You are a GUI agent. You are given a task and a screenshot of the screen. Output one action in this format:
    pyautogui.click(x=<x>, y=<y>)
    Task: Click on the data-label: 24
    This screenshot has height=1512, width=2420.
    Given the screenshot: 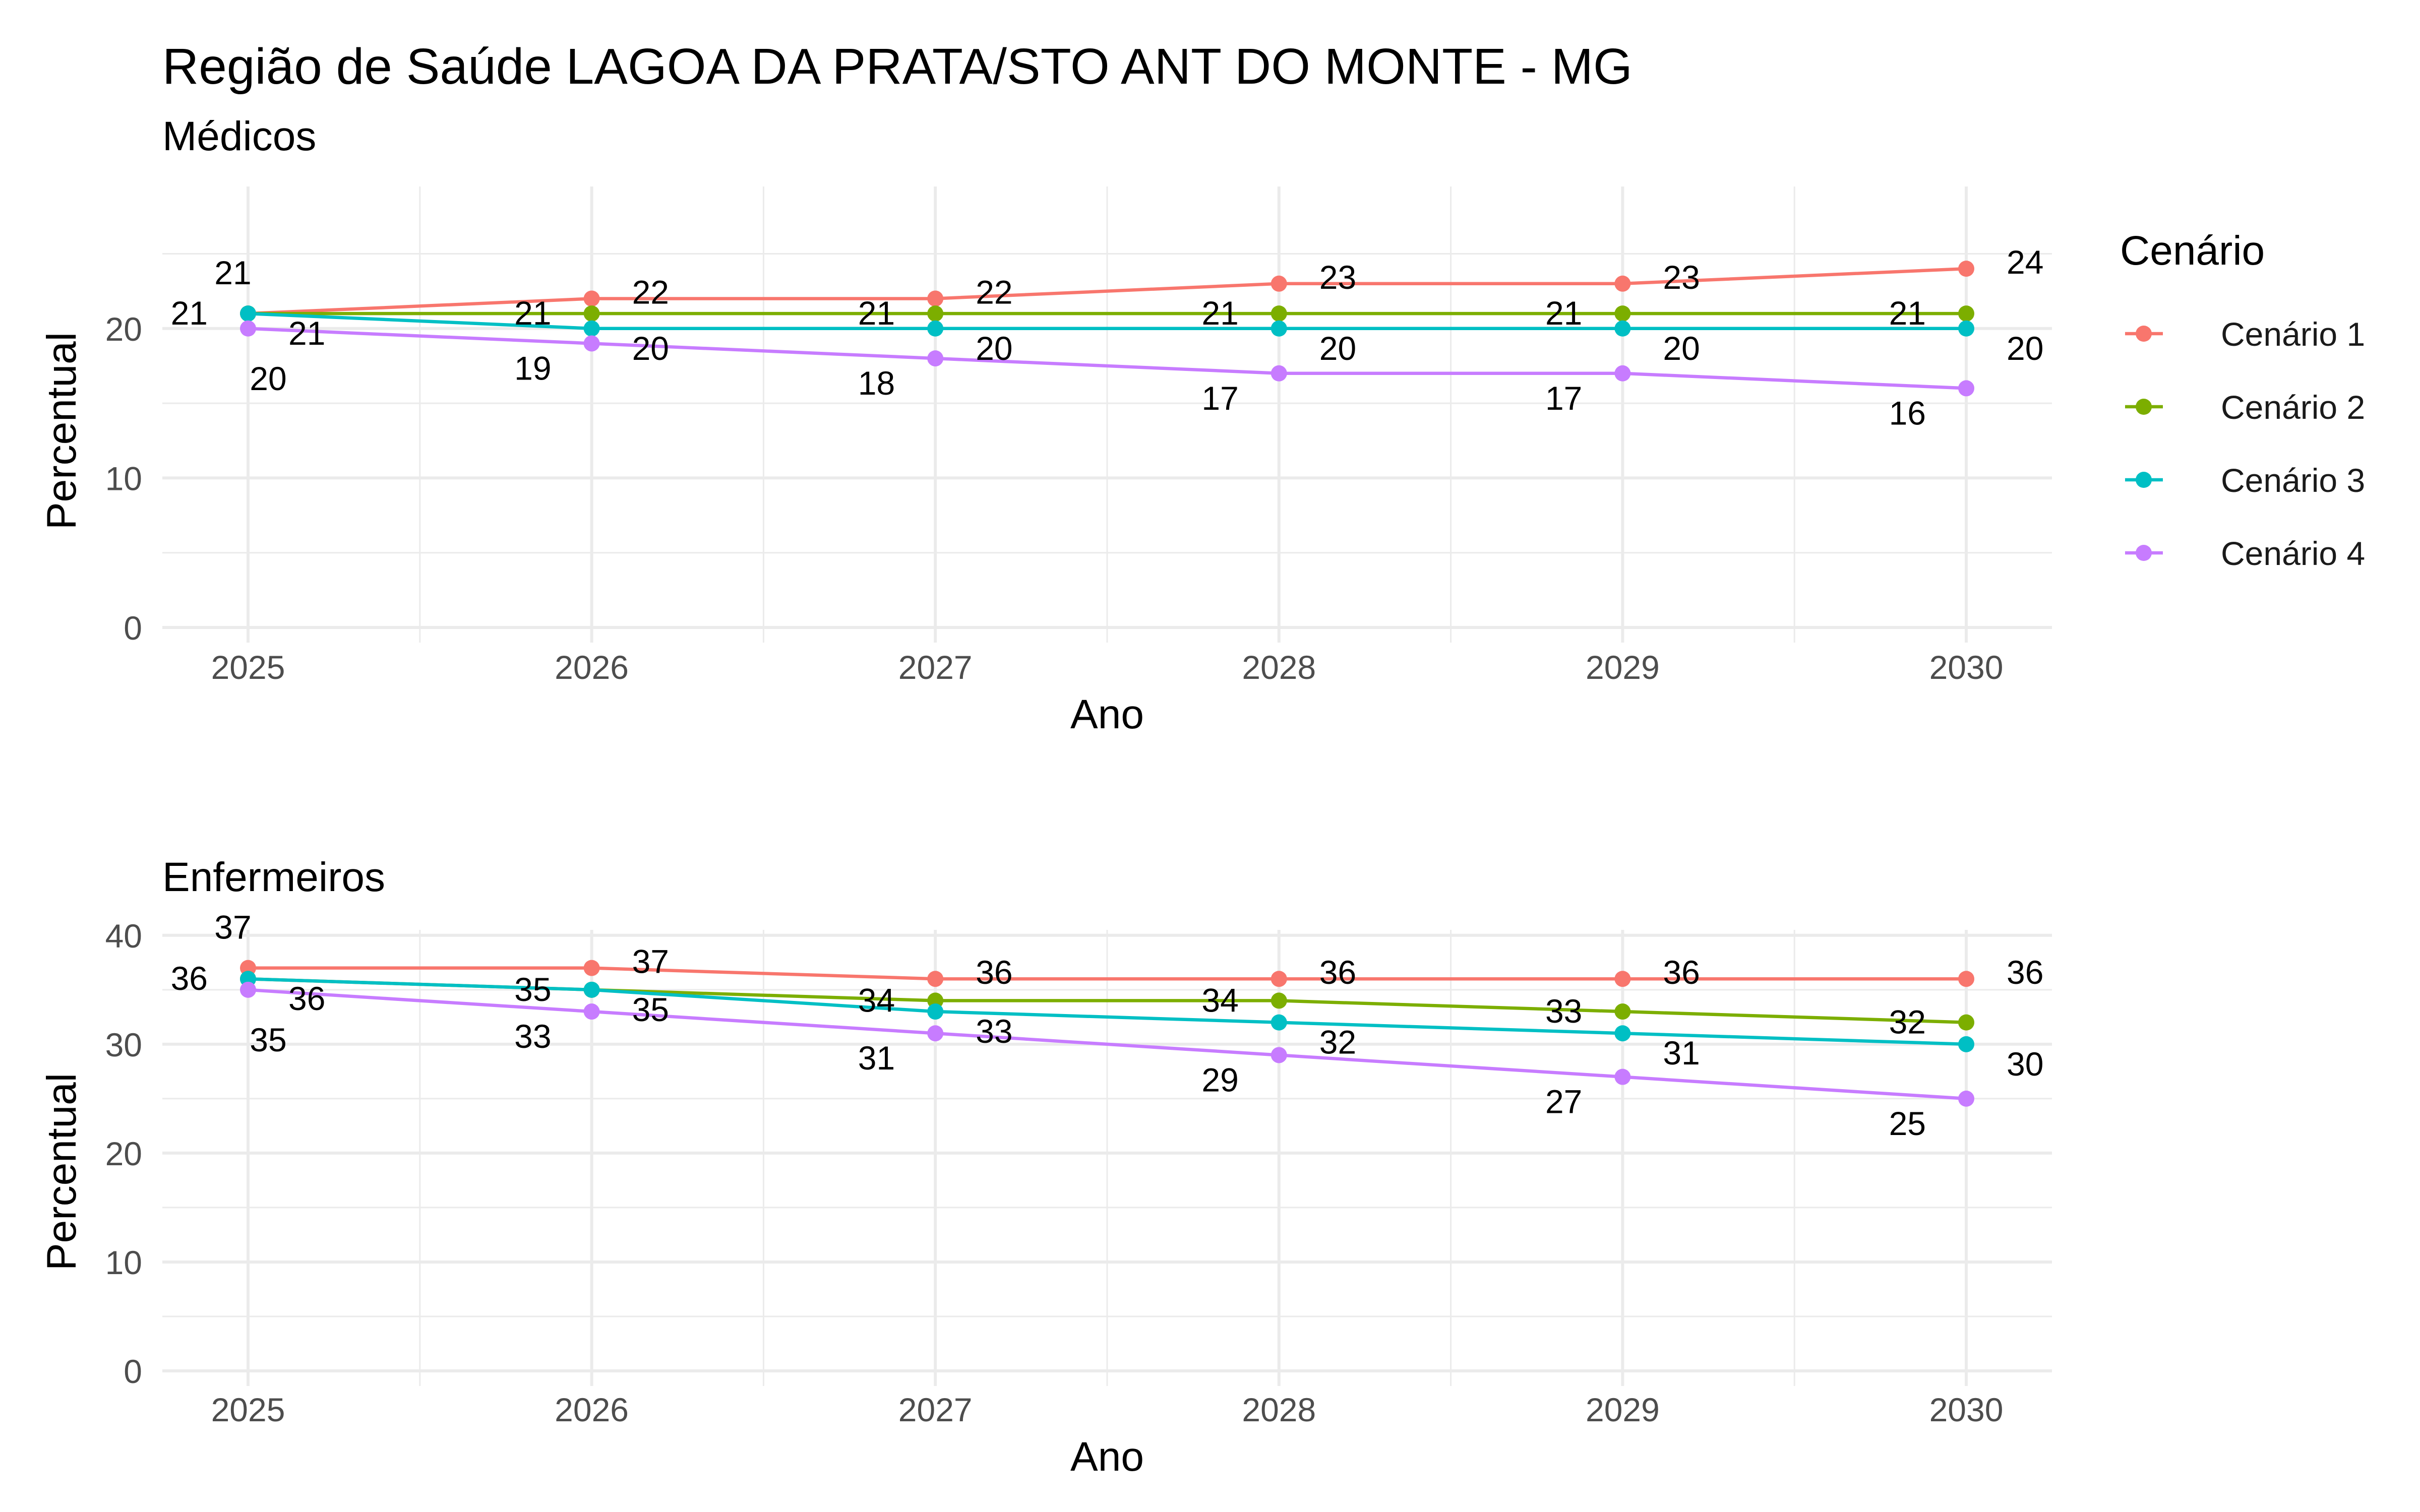 What is the action you would take?
    pyautogui.click(x=2025, y=262)
    